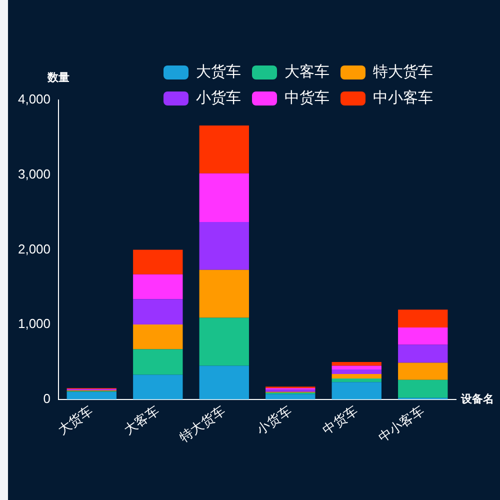 This screenshot has width=500, height=500. What do you see at coordinates (307, 98) in the screenshot?
I see `legend-label: 中货车` at bounding box center [307, 98].